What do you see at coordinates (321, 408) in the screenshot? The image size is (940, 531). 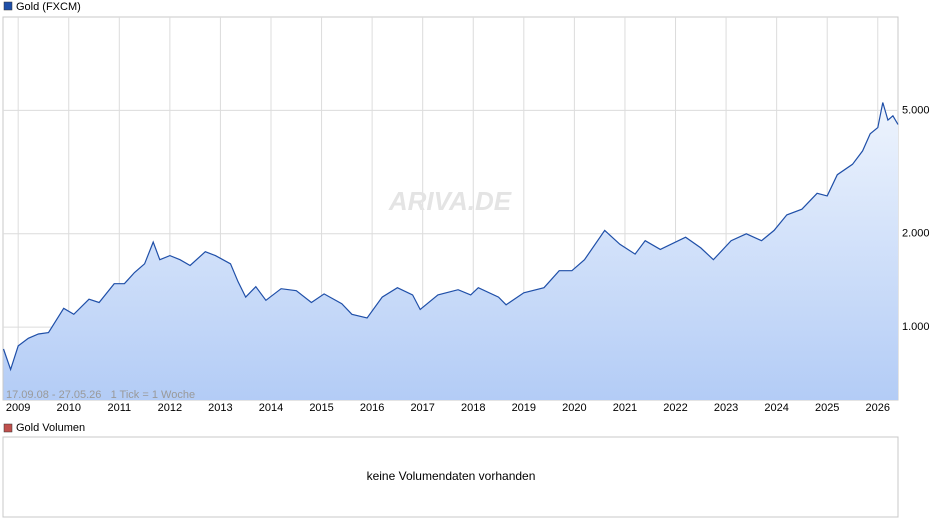 I see `x-tick-label: 2015` at bounding box center [321, 408].